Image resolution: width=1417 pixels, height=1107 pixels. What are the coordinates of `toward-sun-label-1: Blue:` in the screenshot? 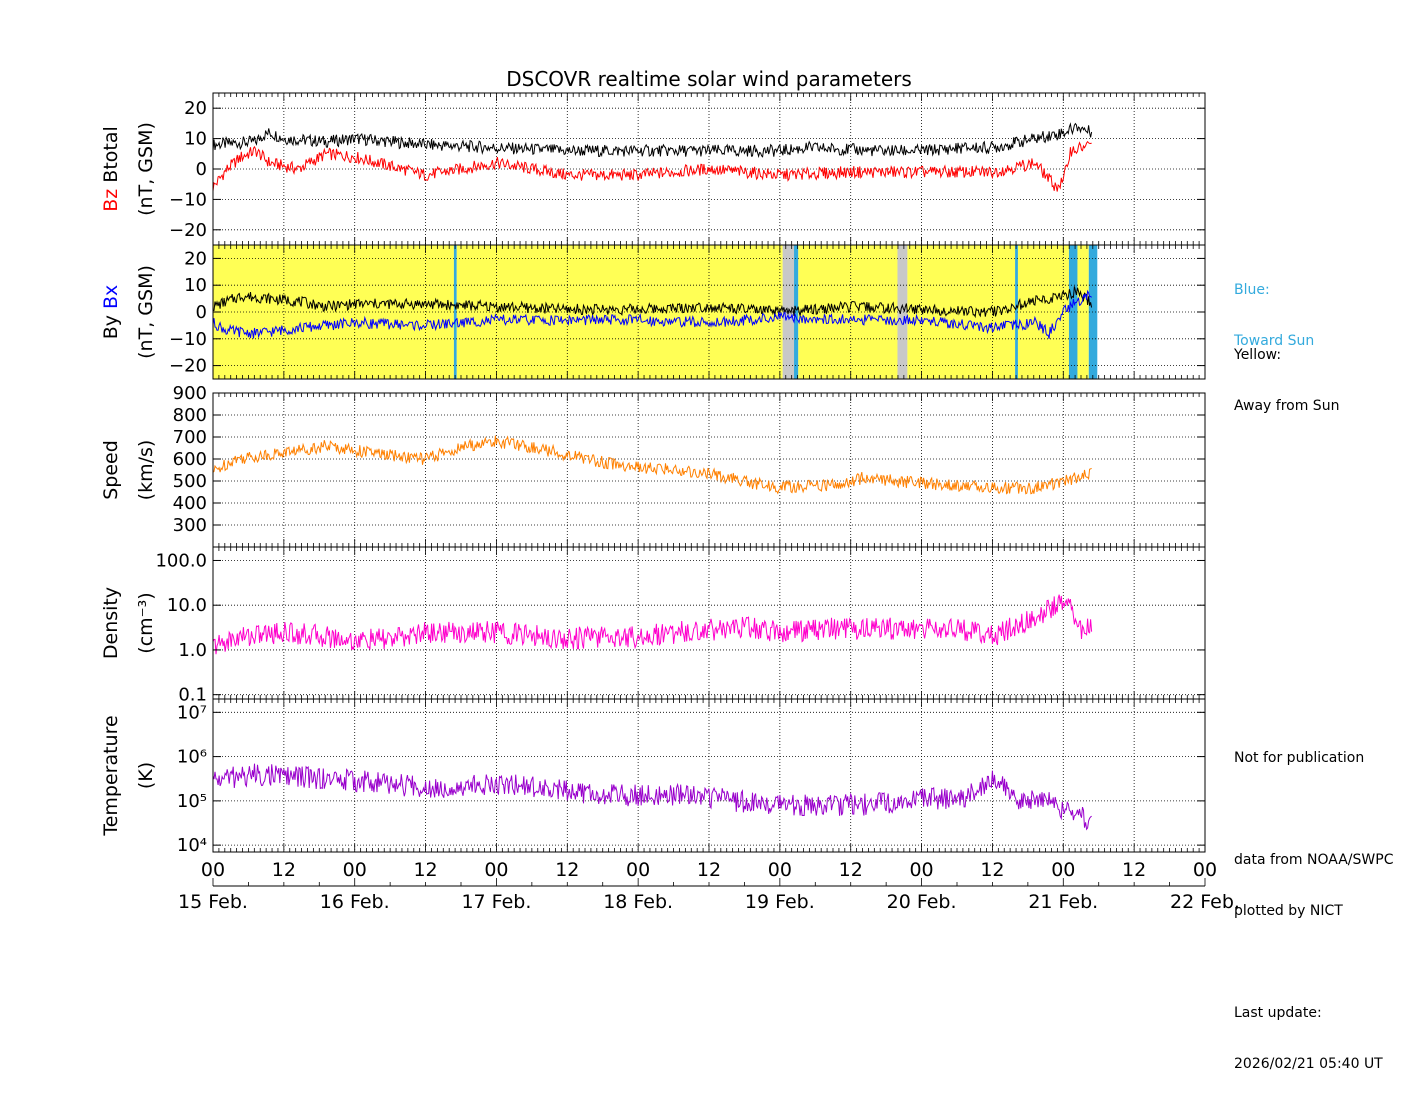 It's located at (1252, 290).